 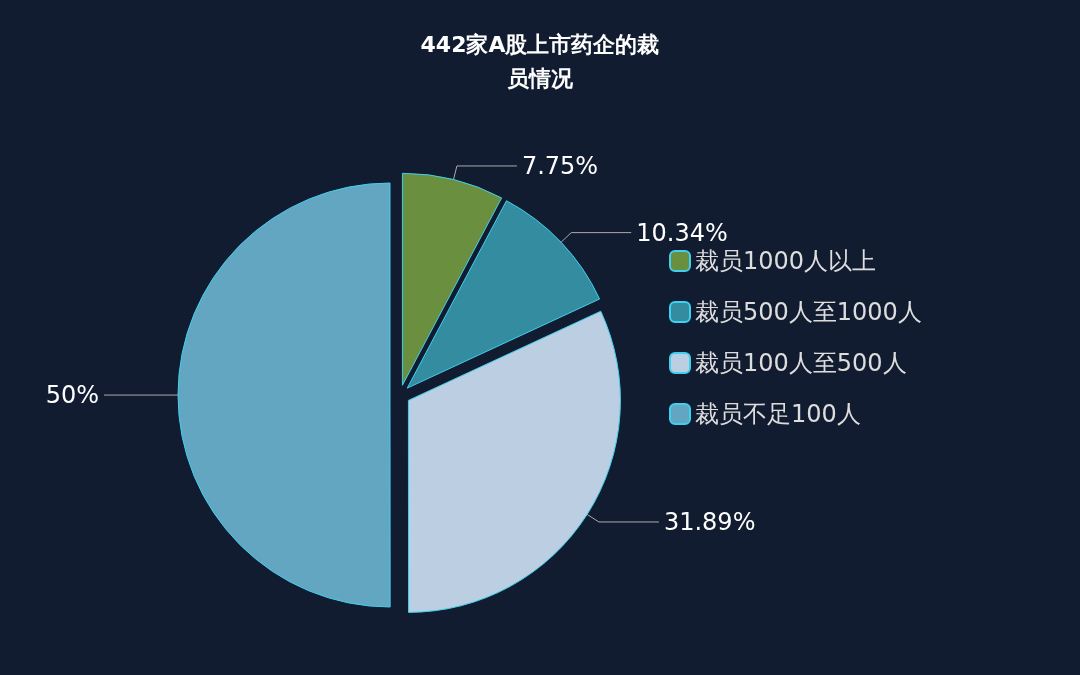 What do you see at coordinates (540, 61) in the screenshot?
I see `chart-title: 442家A股上市药企的裁员情况` at bounding box center [540, 61].